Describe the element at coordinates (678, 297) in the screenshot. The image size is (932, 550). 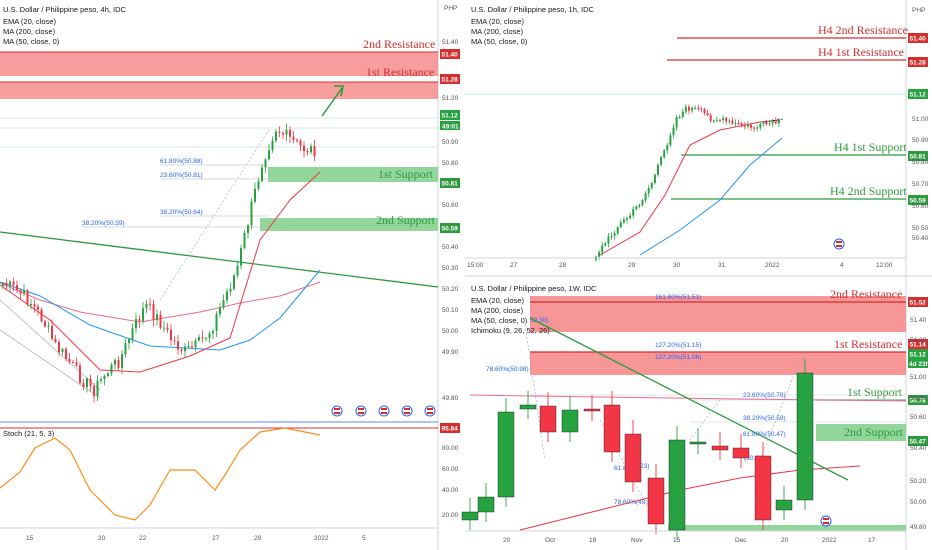
I see `fib-label: 161.80%(51.51)` at that location.